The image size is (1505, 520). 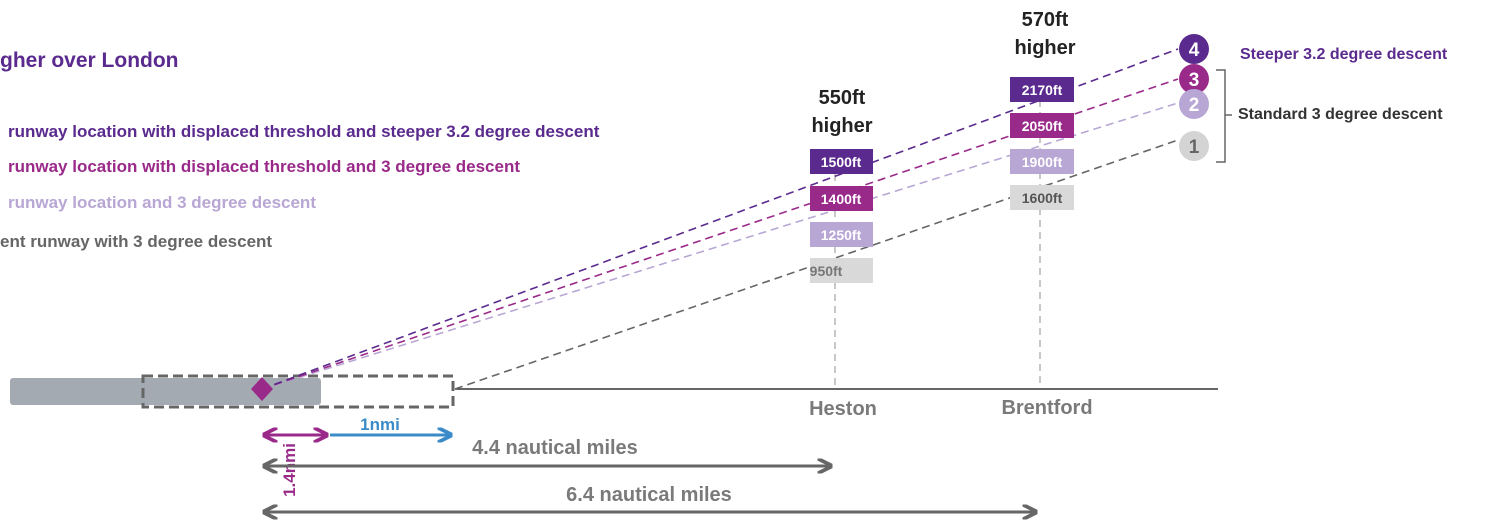 I want to click on heston-altitude-4: 1500ft, so click(x=841, y=162).